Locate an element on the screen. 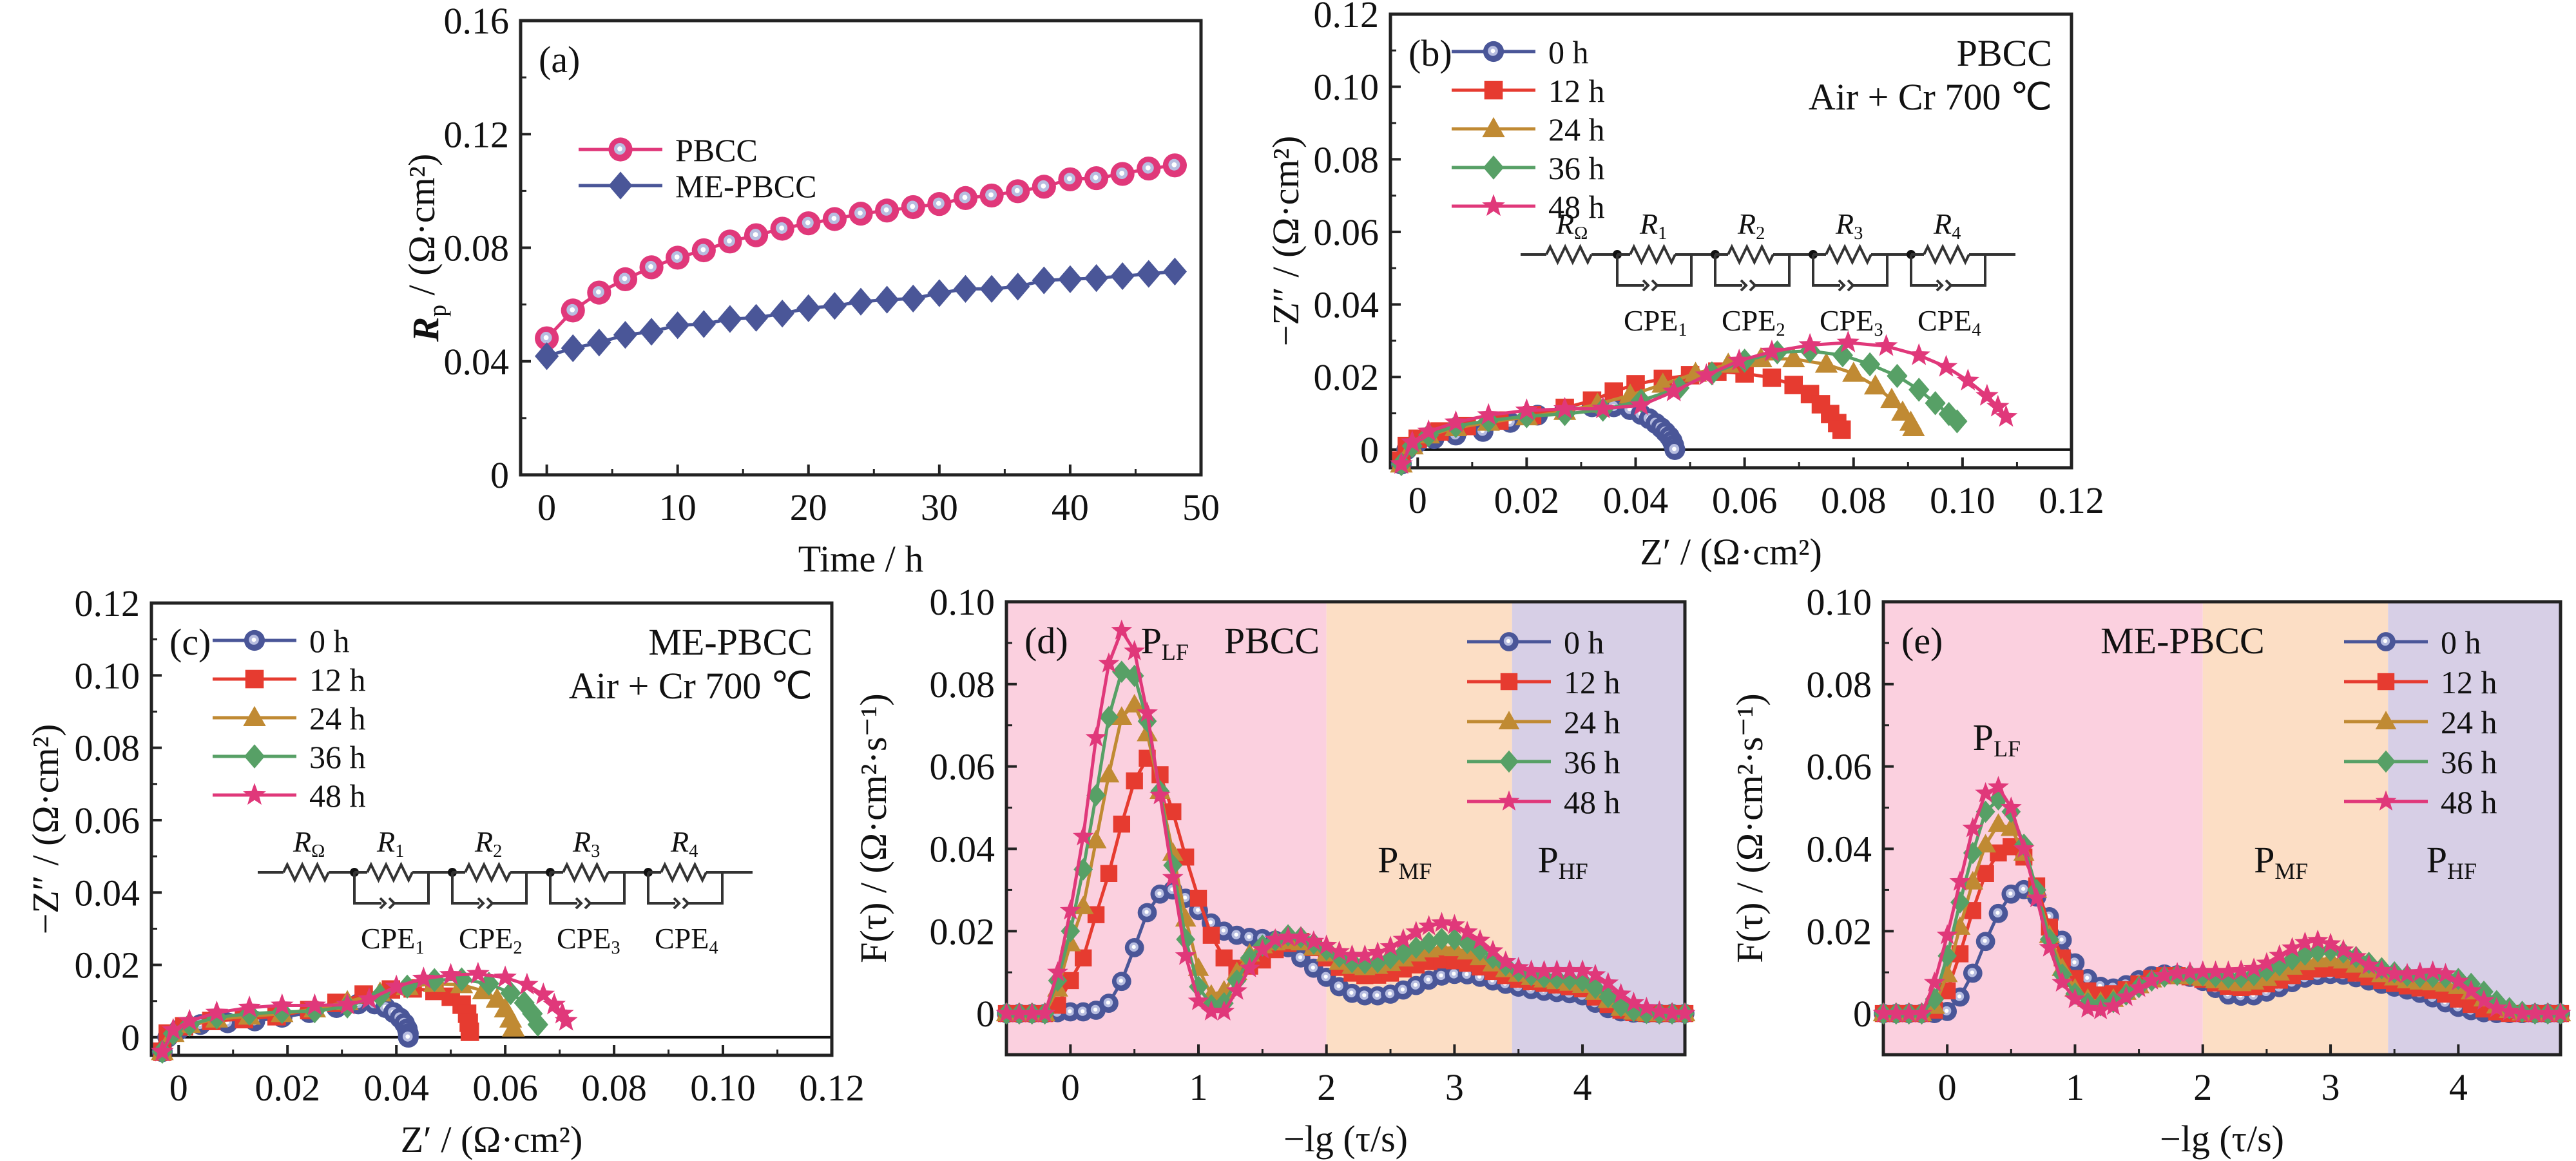 This screenshot has height=1161, width=2576. y-tick-label: 0.12 is located at coordinates (477, 134).